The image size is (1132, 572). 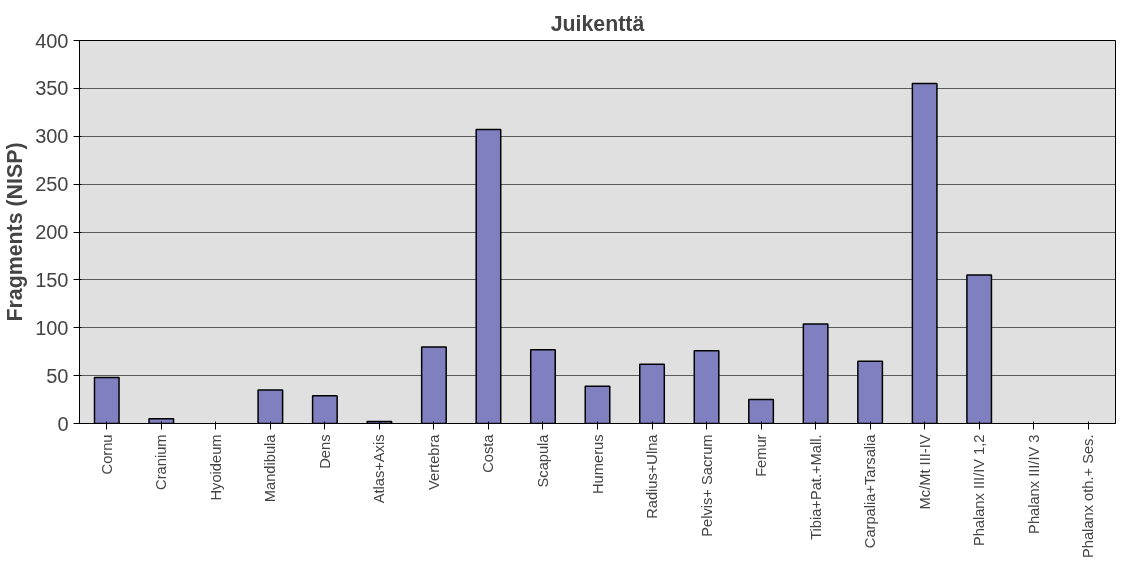 What do you see at coordinates (870, 491) in the screenshot?
I see `x-tick-label: Carpalia+Tarsalia` at bounding box center [870, 491].